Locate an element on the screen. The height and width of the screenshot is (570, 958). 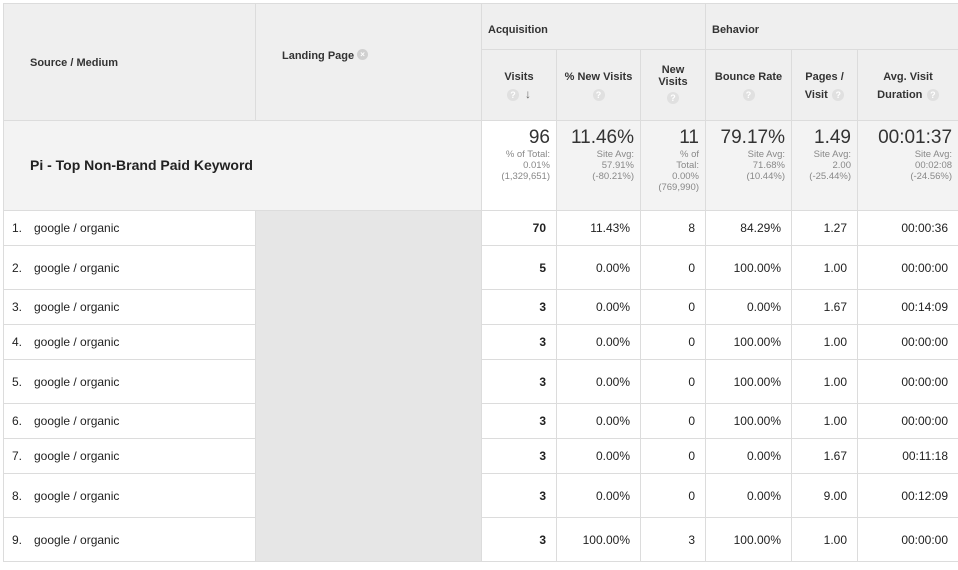
bounce-cell: 100.00% is located at coordinates (748, 342).